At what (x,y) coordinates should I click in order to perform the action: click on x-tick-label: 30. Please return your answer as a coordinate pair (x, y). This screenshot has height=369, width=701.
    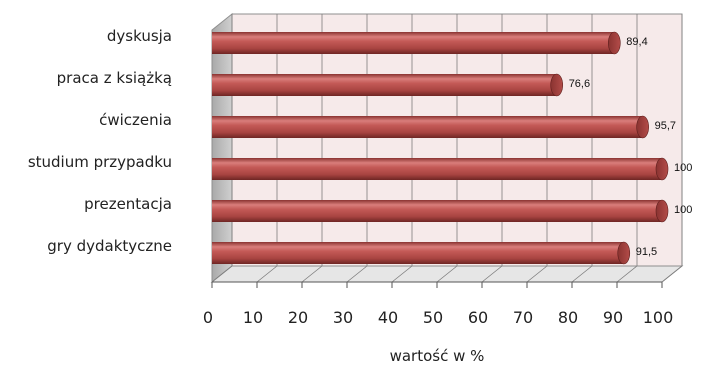
    Looking at the image, I should click on (343, 317).